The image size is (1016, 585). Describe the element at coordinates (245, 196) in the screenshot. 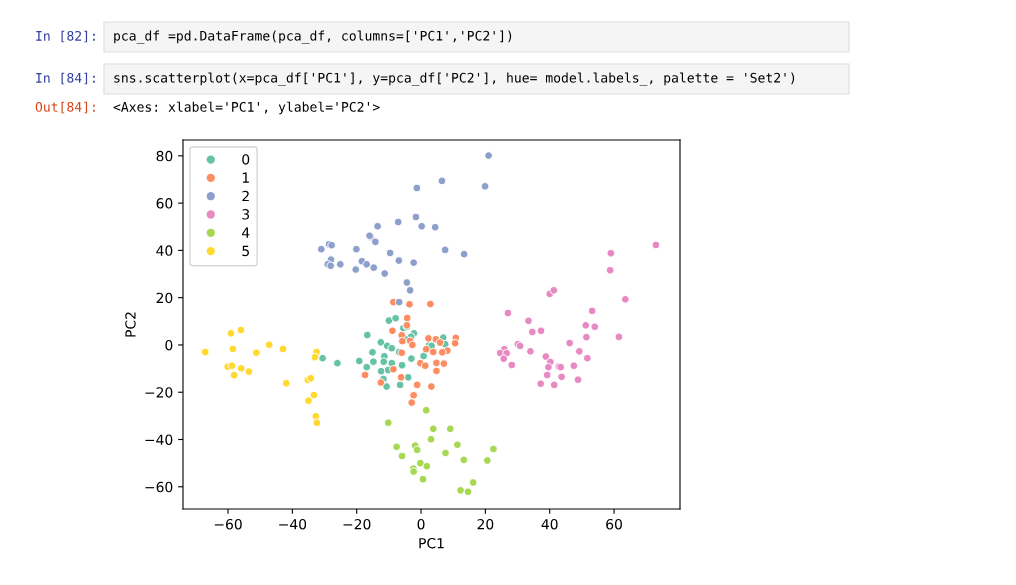

I see `legend-label: 2` at that location.